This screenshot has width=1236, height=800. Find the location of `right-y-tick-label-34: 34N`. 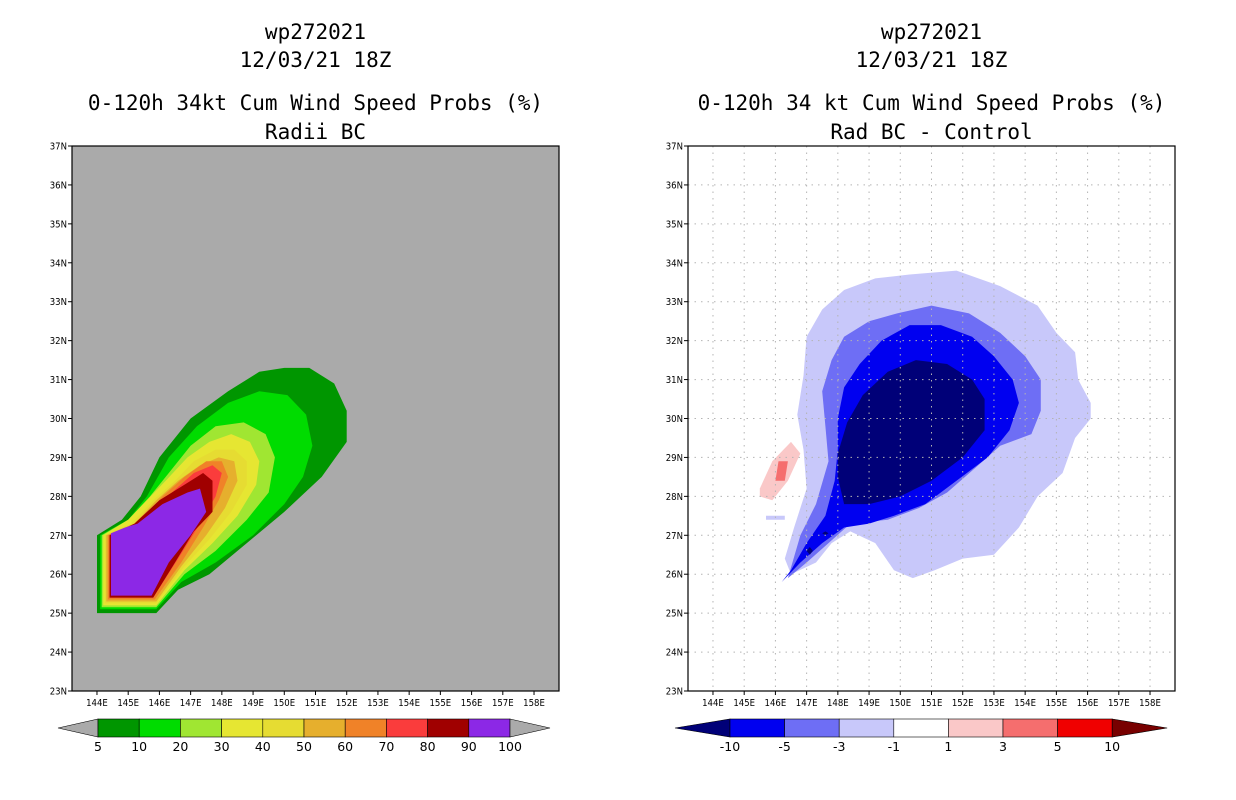

right-y-tick-label-34: 34N is located at coordinates (674, 263).